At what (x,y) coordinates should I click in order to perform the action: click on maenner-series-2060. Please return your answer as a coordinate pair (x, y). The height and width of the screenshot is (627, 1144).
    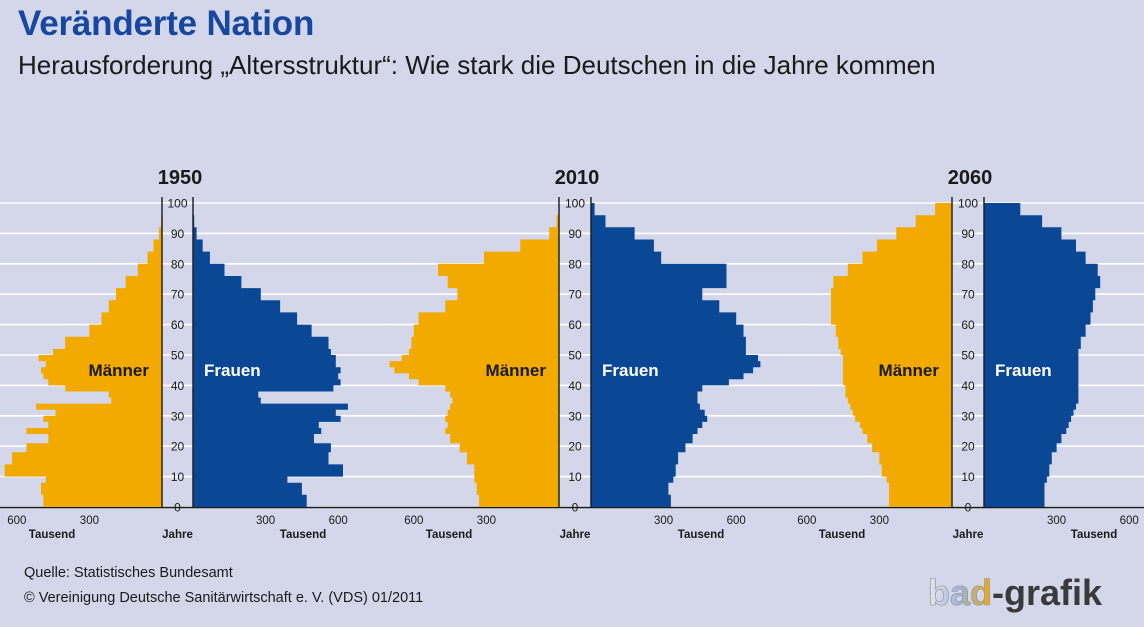
    Looking at the image, I should click on (891, 355).